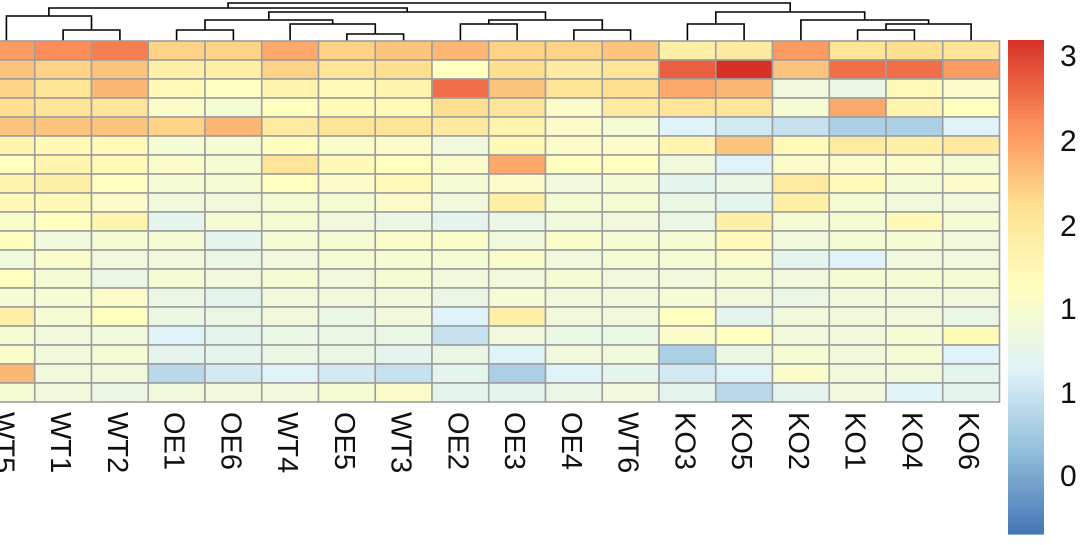  I want to click on color-legend: 3 2 2 1 1 0, so click(1042, 287).